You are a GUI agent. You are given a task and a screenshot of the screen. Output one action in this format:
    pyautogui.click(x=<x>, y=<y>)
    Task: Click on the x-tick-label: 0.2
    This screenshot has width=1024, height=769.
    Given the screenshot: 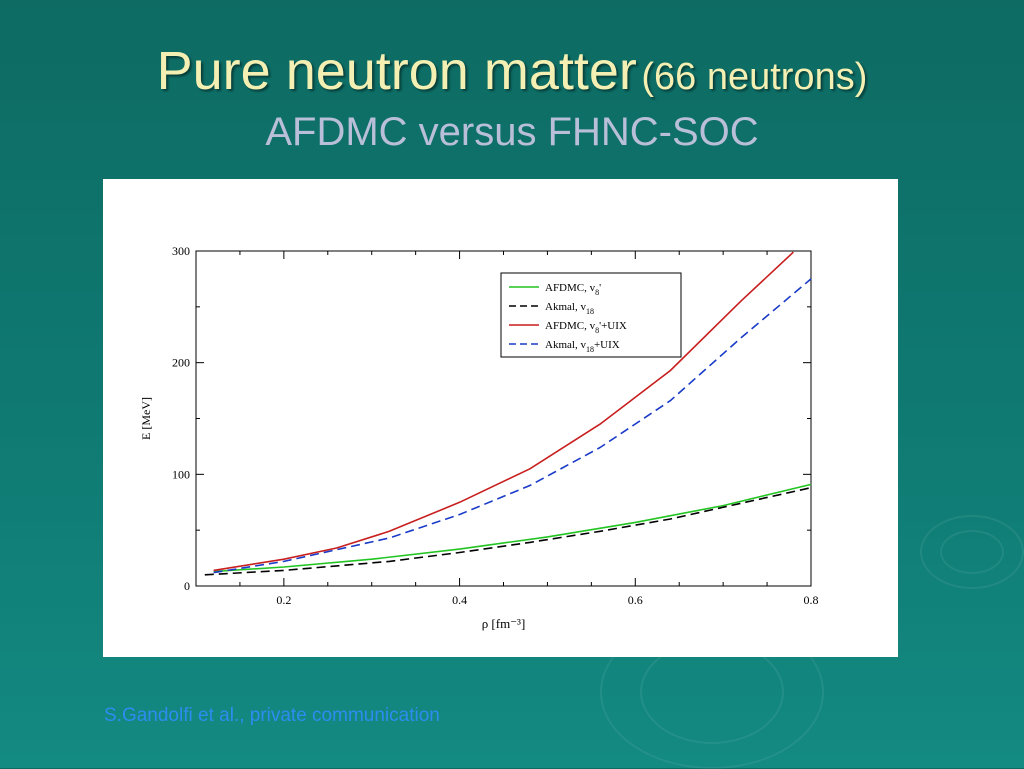 What is the action you would take?
    pyautogui.click(x=283, y=600)
    